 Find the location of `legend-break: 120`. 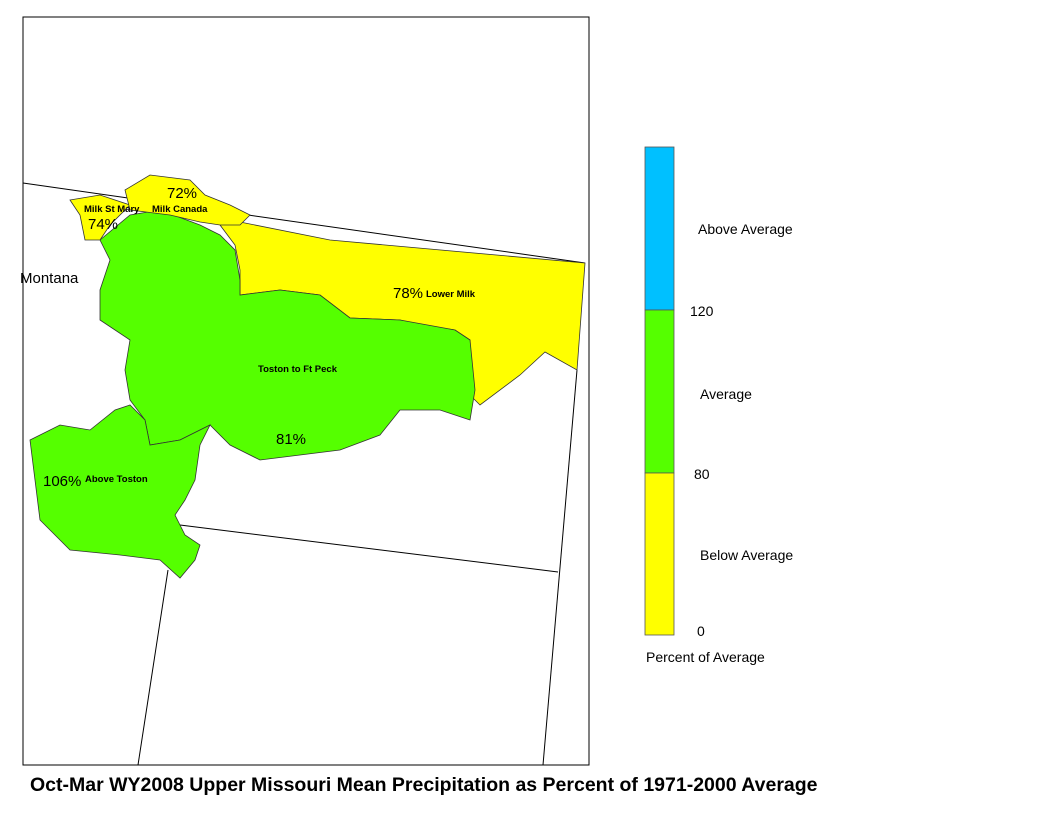

legend-break: 120 is located at coordinates (702, 311).